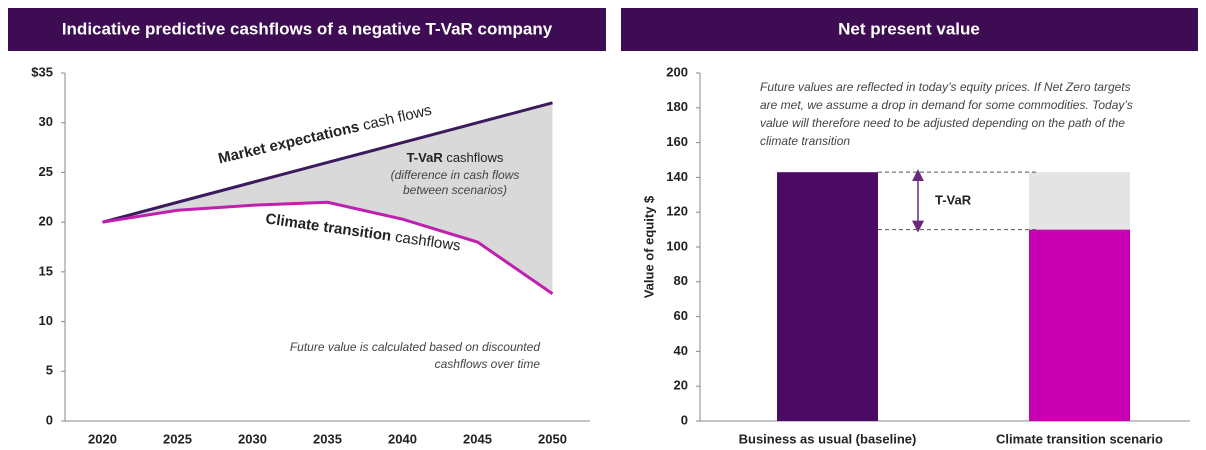 Image resolution: width=1206 pixels, height=450 pixels. Describe the element at coordinates (805, 141) in the screenshot. I see `note-line: climate transition` at that location.